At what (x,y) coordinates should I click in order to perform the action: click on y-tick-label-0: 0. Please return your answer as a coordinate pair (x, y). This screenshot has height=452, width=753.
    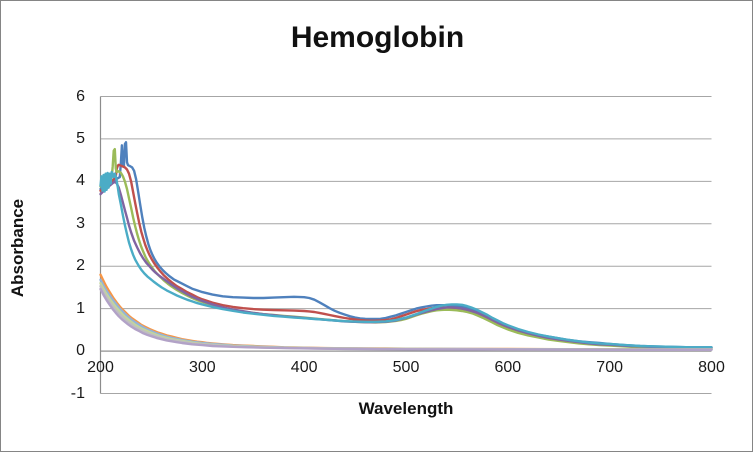
    Looking at the image, I should click on (80, 351).